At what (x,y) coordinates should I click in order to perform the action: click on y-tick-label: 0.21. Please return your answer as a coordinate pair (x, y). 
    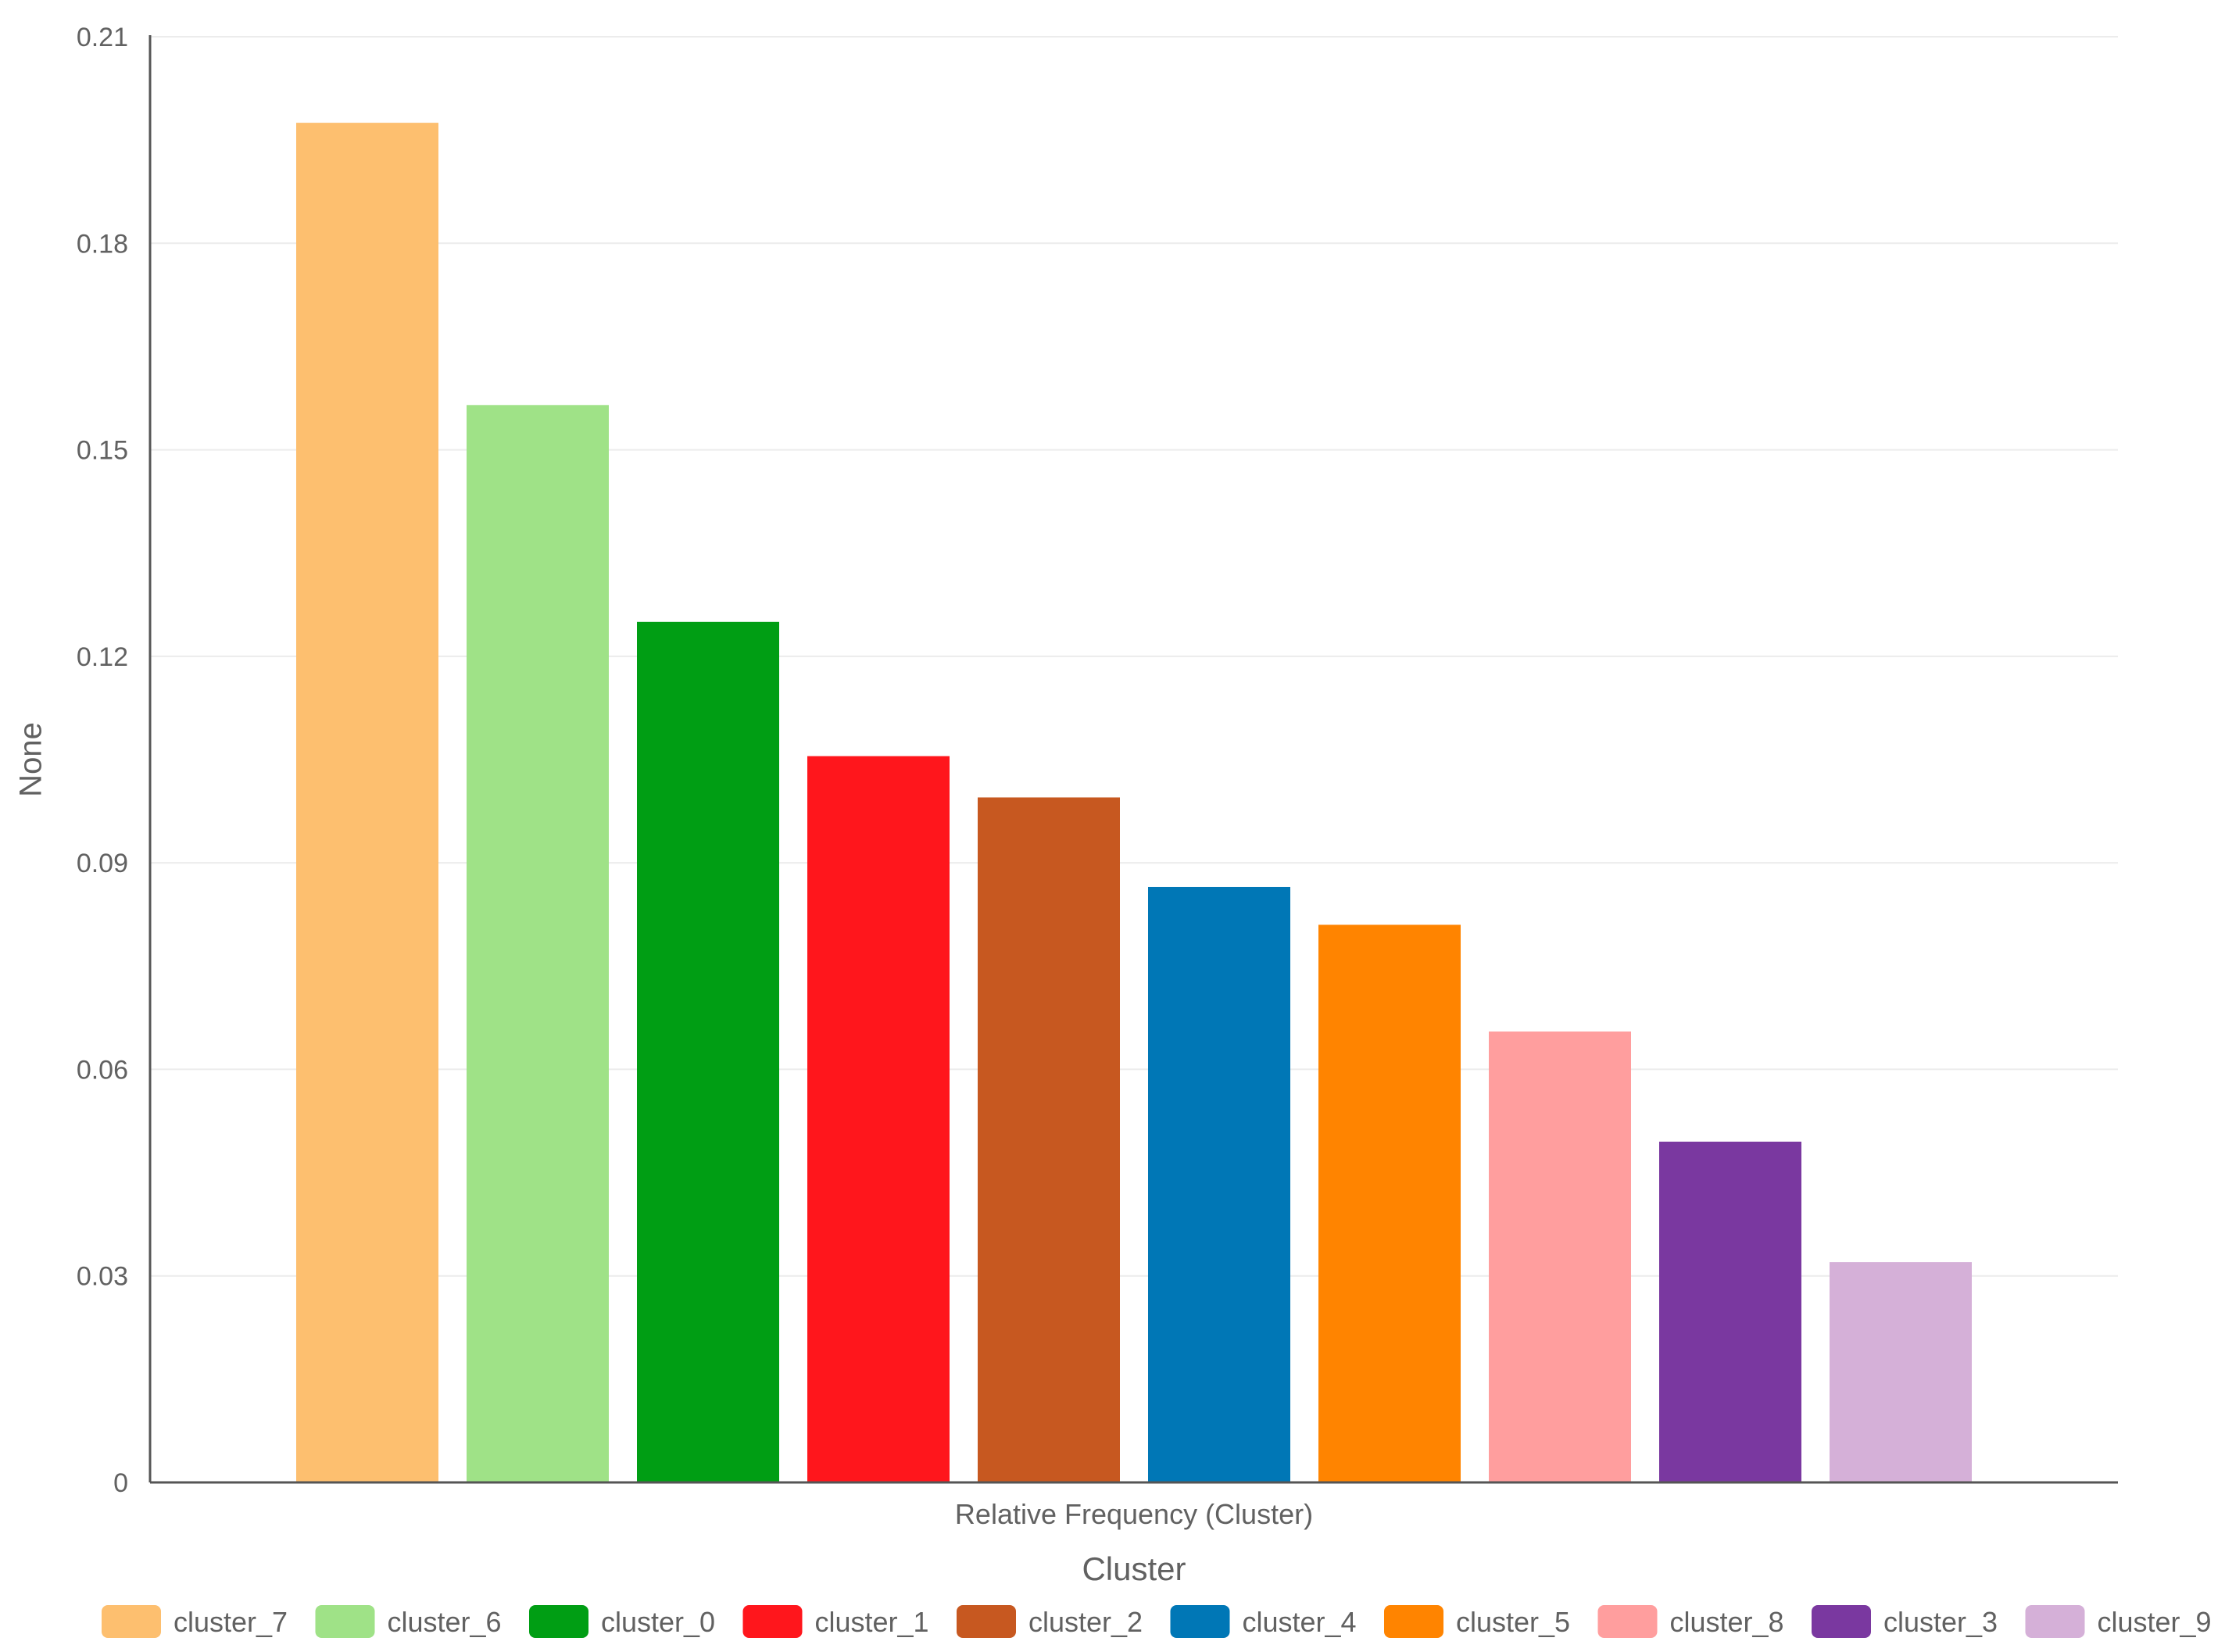
    Looking at the image, I should click on (102, 37).